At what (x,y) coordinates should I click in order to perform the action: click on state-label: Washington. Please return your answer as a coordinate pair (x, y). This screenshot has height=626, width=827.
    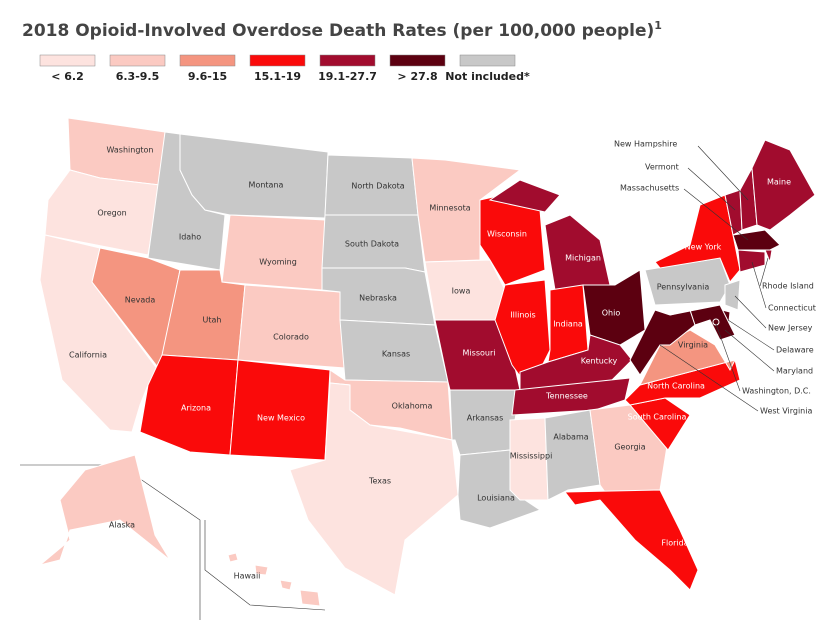
    Looking at the image, I should click on (129, 150).